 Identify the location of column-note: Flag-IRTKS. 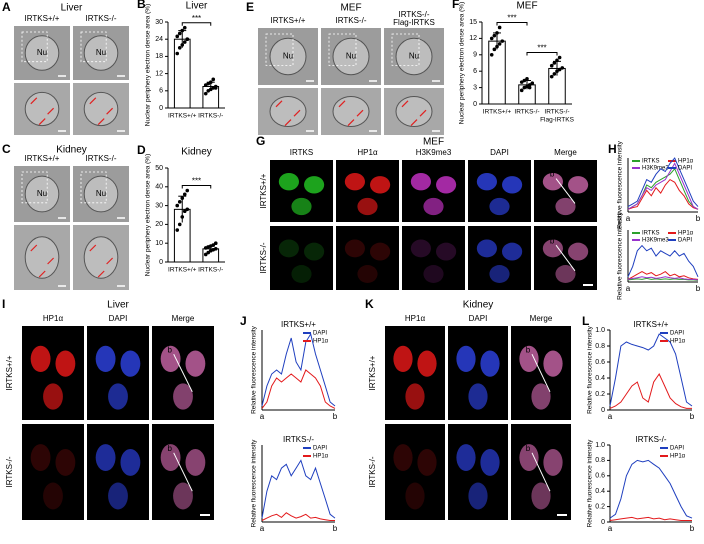
(414, 22).